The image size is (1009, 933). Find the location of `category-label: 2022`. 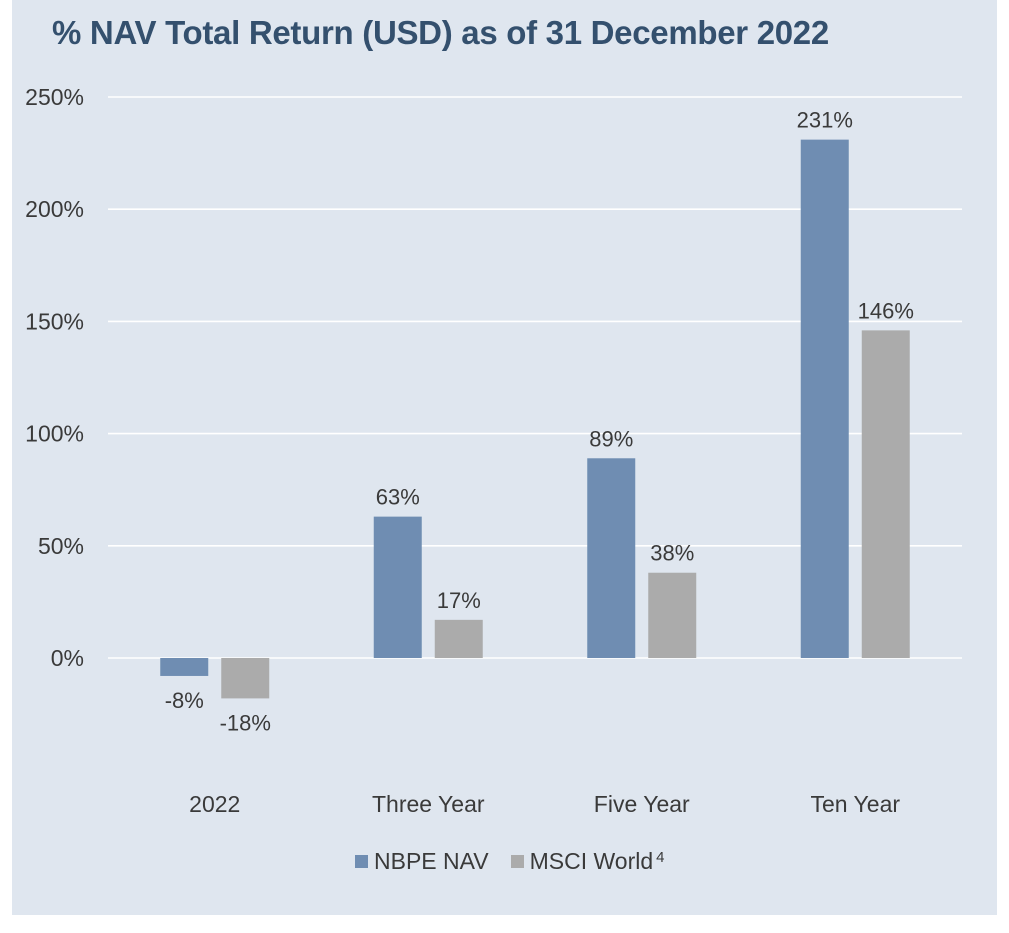

category-label: 2022 is located at coordinates (214, 804).